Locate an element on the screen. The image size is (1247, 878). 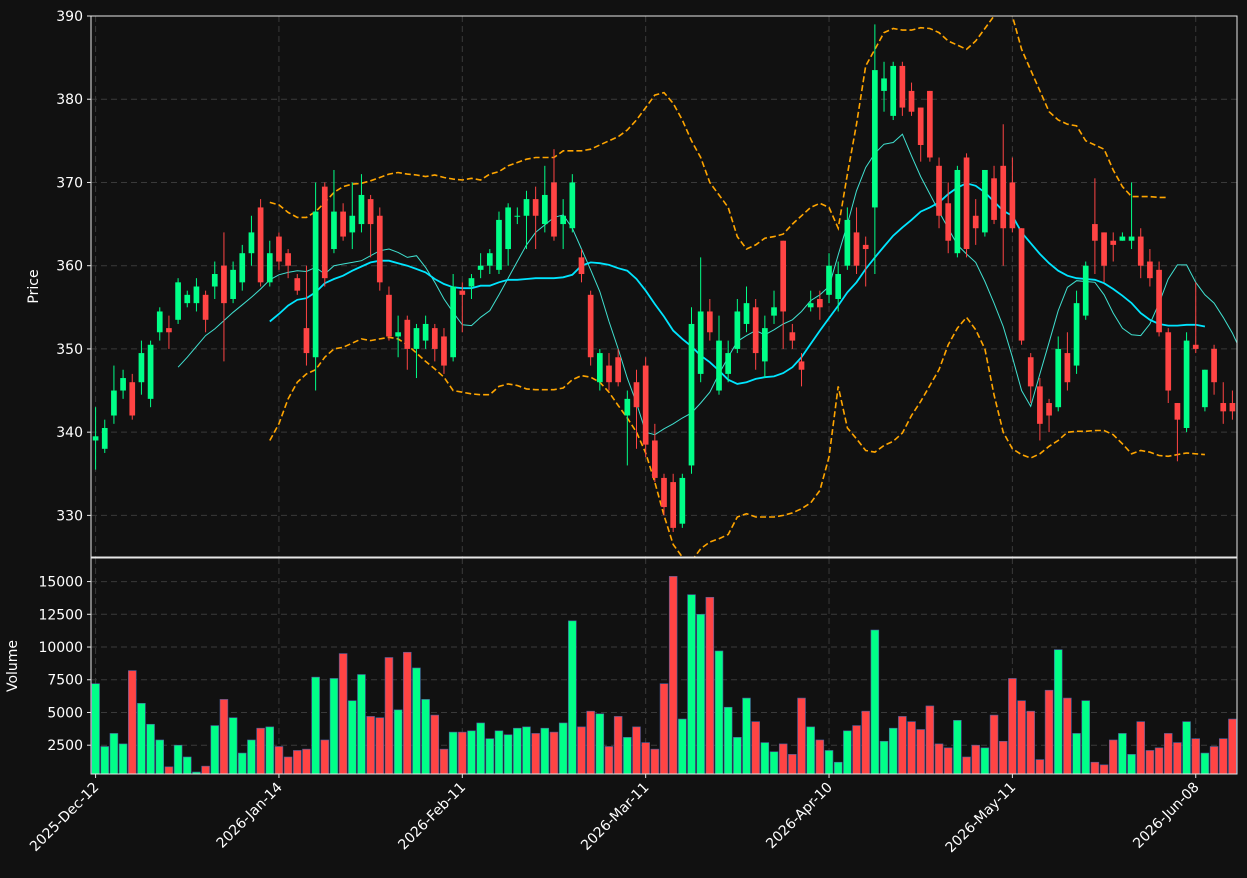
price-y-tick-label: 380 is located at coordinates (69, 100).